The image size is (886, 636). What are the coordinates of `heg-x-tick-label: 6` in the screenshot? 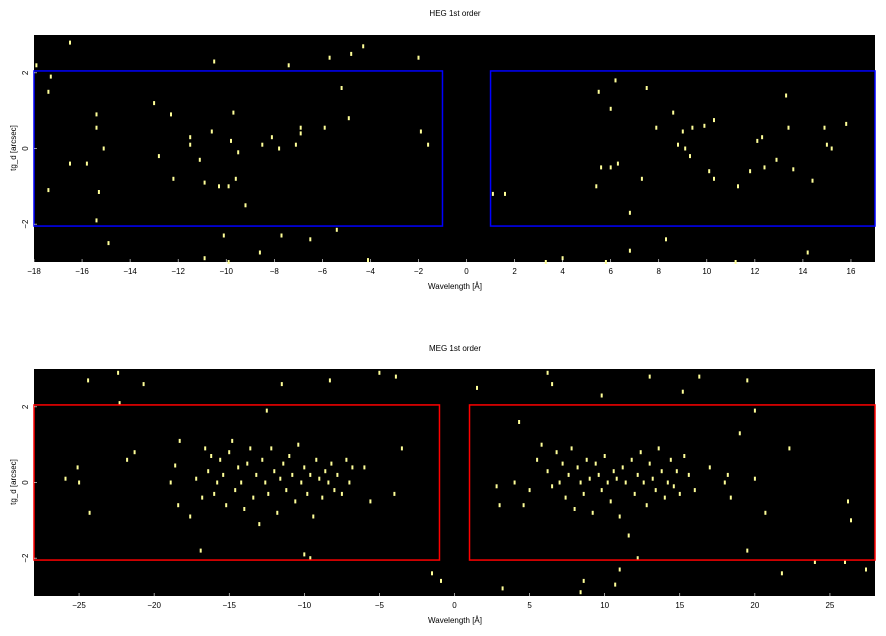 It's located at (610, 271).